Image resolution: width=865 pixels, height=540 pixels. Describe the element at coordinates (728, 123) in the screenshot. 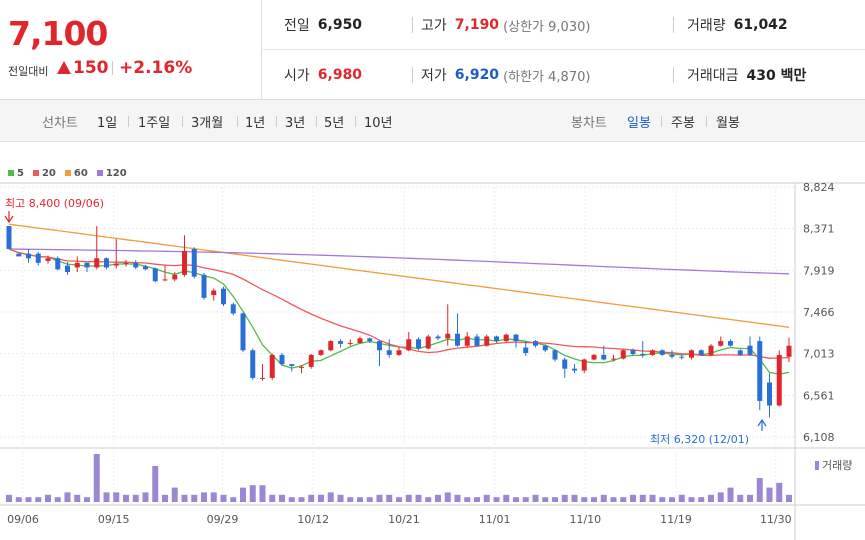

I see `candle-monthly-button: 월봉` at that location.